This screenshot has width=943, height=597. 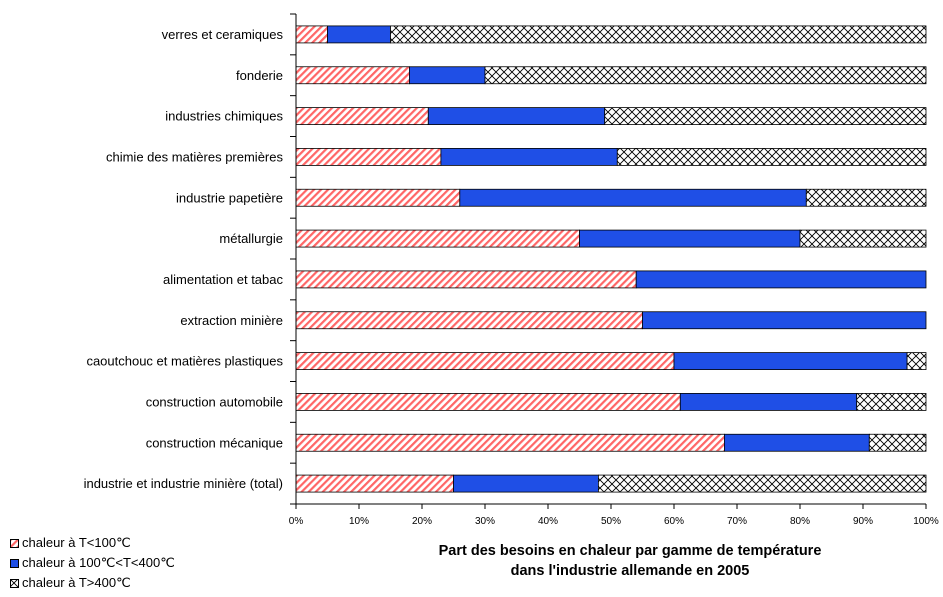 I want to click on category-label-extraction-miniere: extraction minière, so click(x=231, y=320).